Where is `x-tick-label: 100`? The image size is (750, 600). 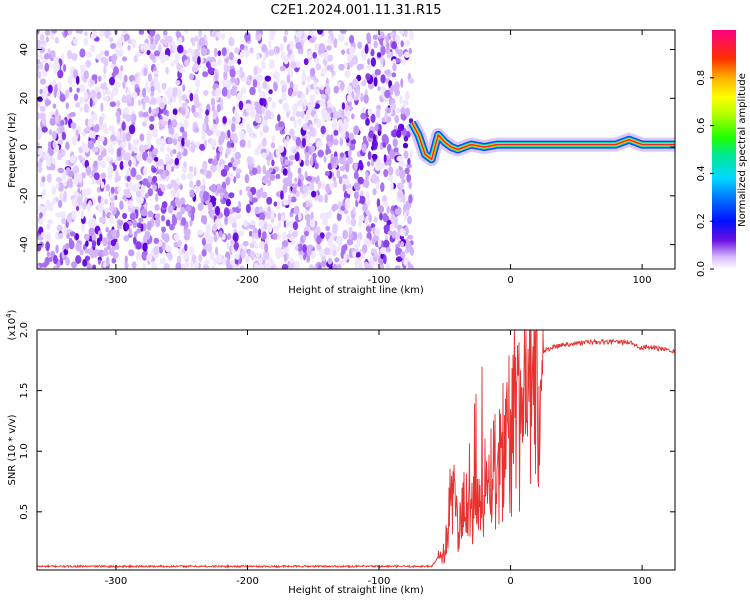
x-tick-label: 100 is located at coordinates (642, 280).